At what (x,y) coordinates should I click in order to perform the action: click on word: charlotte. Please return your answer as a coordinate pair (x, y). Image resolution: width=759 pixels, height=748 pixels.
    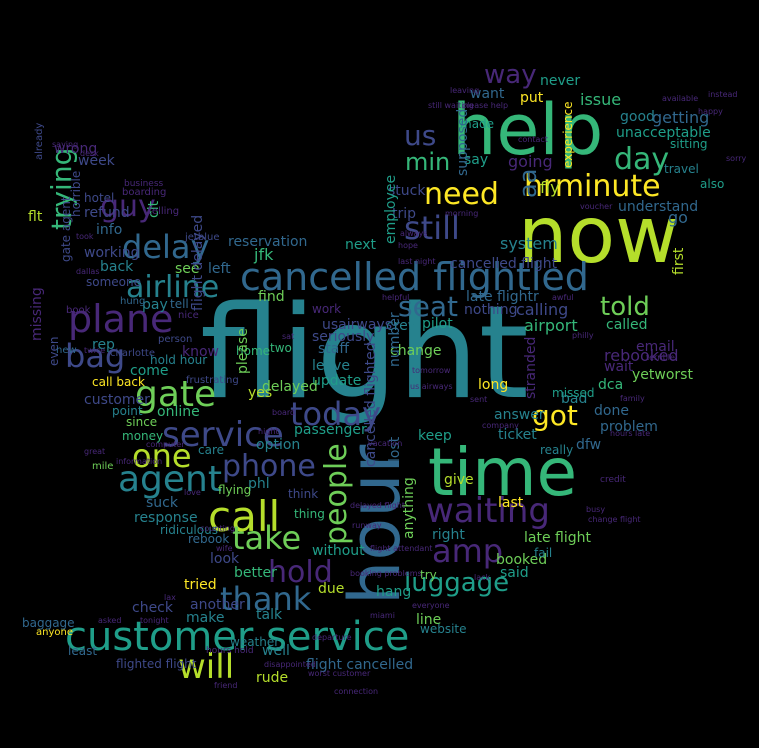
    Looking at the image, I should click on (132, 353).